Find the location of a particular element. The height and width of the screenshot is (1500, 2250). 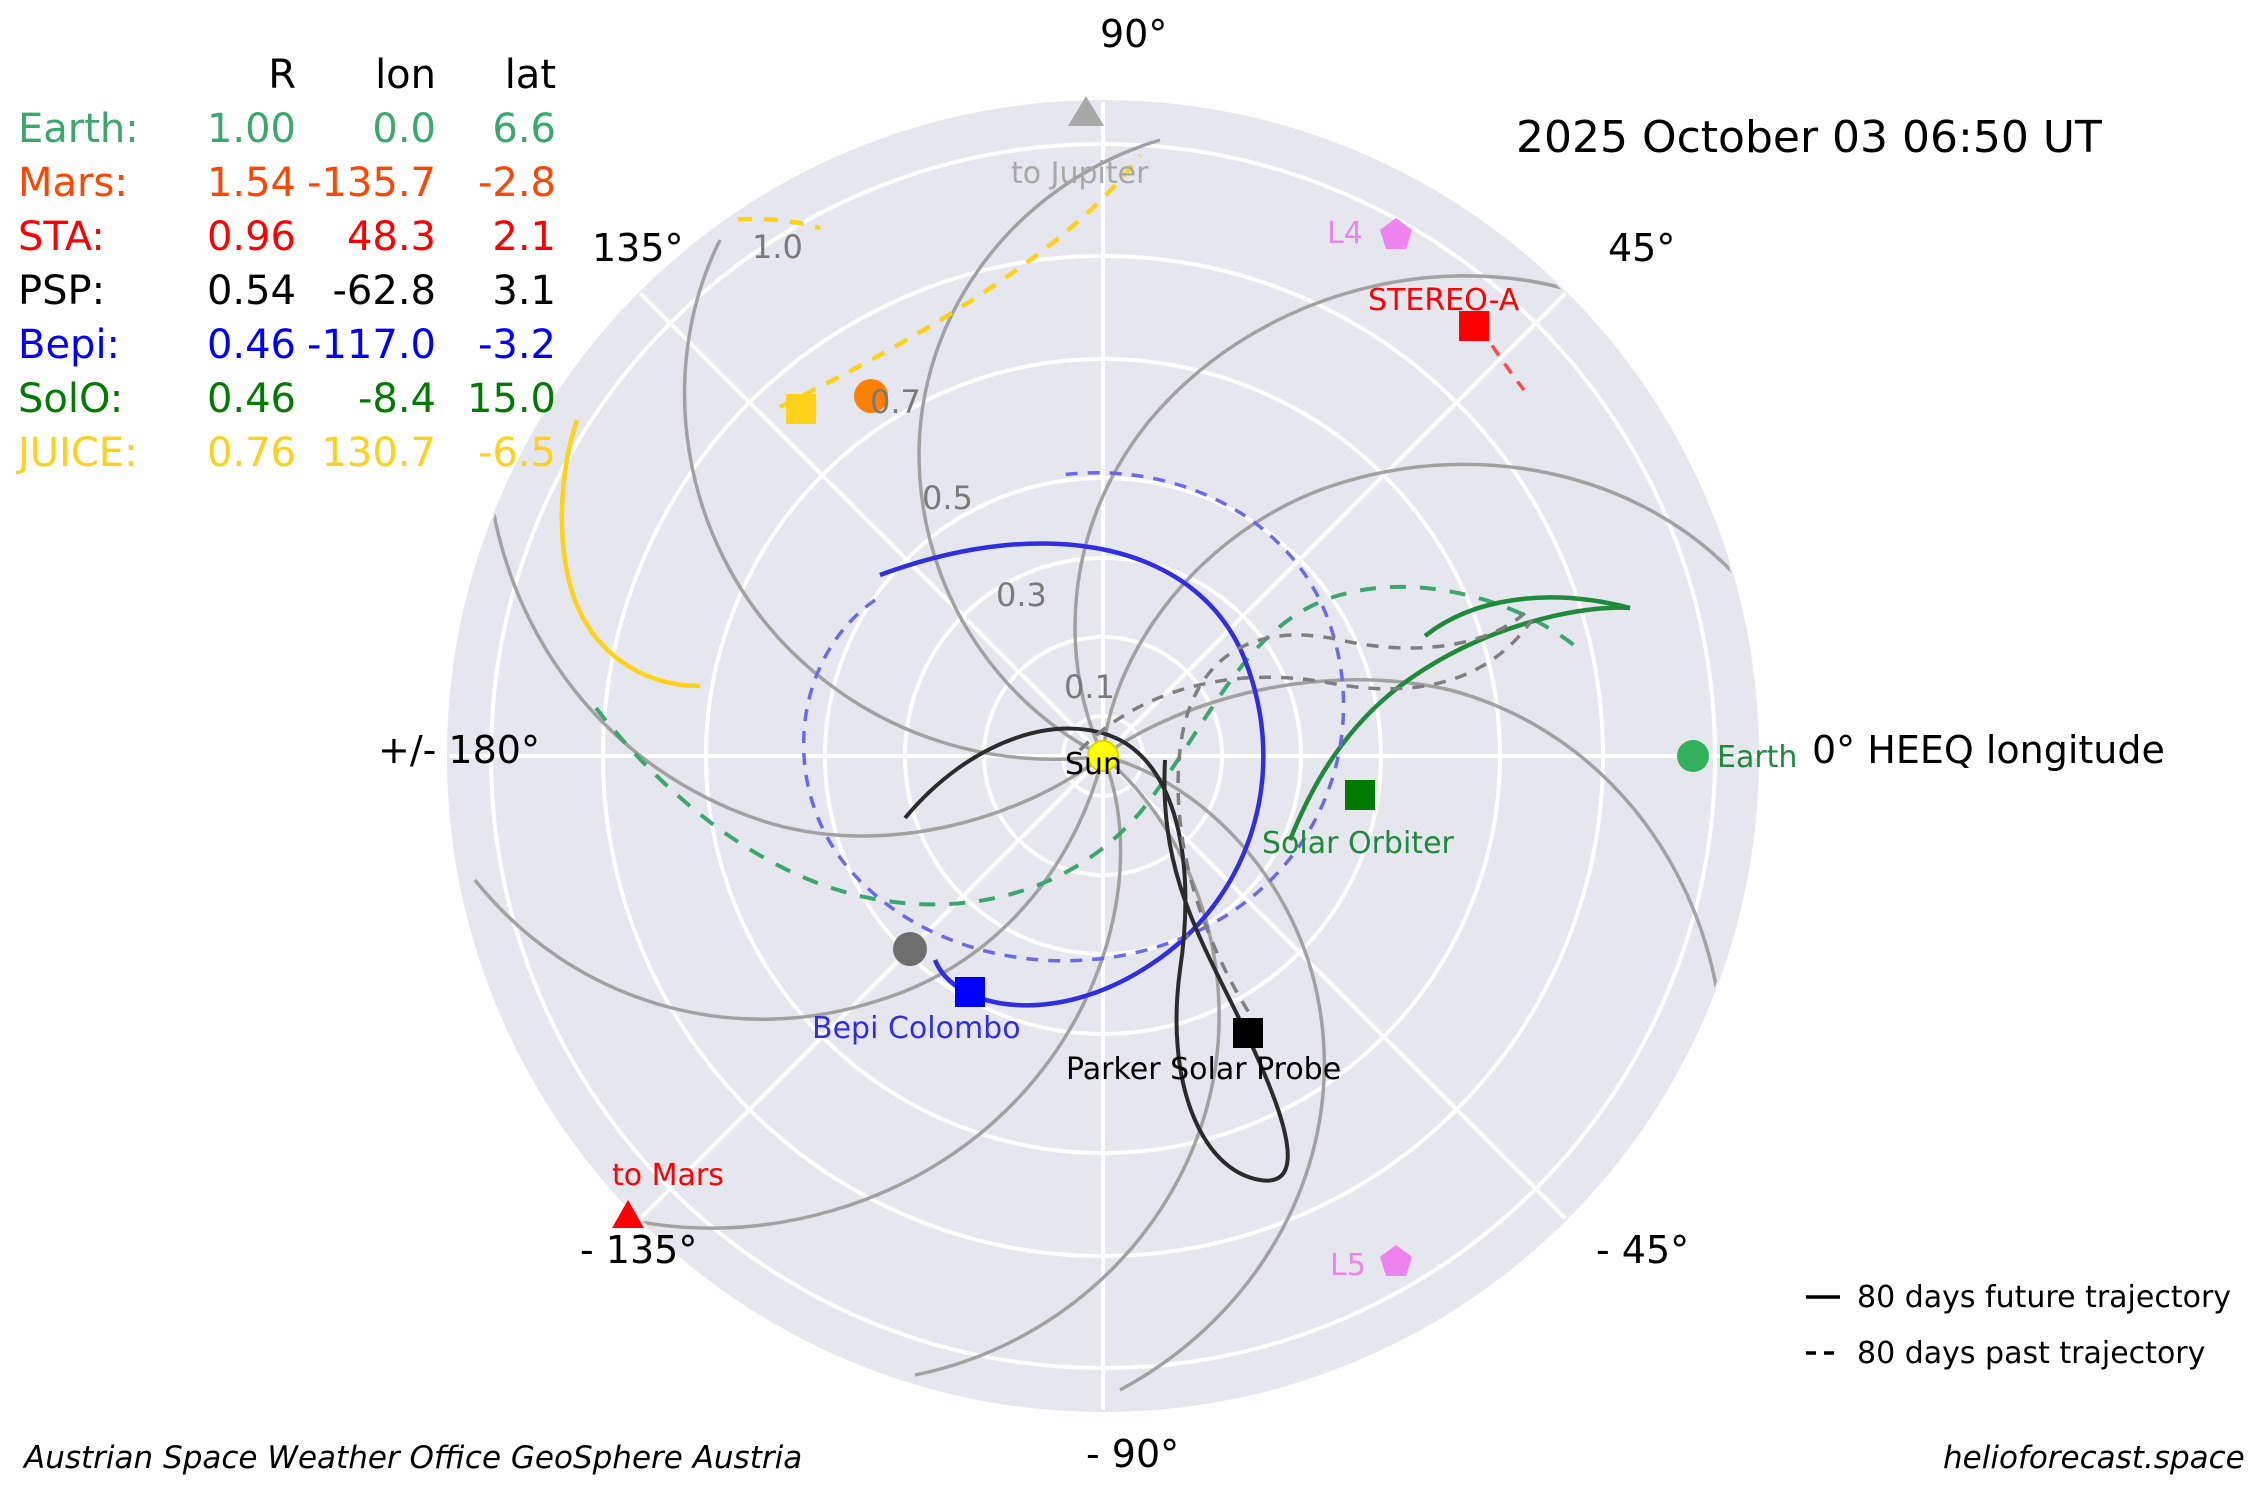

trajectory-bepi-past is located at coordinates (1074, 716).